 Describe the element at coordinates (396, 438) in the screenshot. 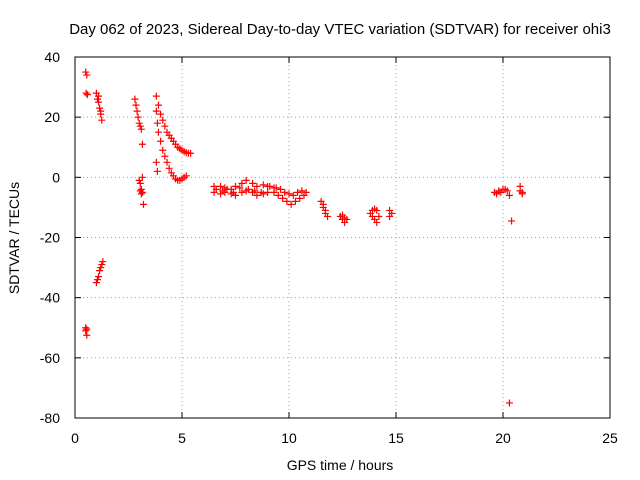

I see `x-tick-label: 15` at that location.